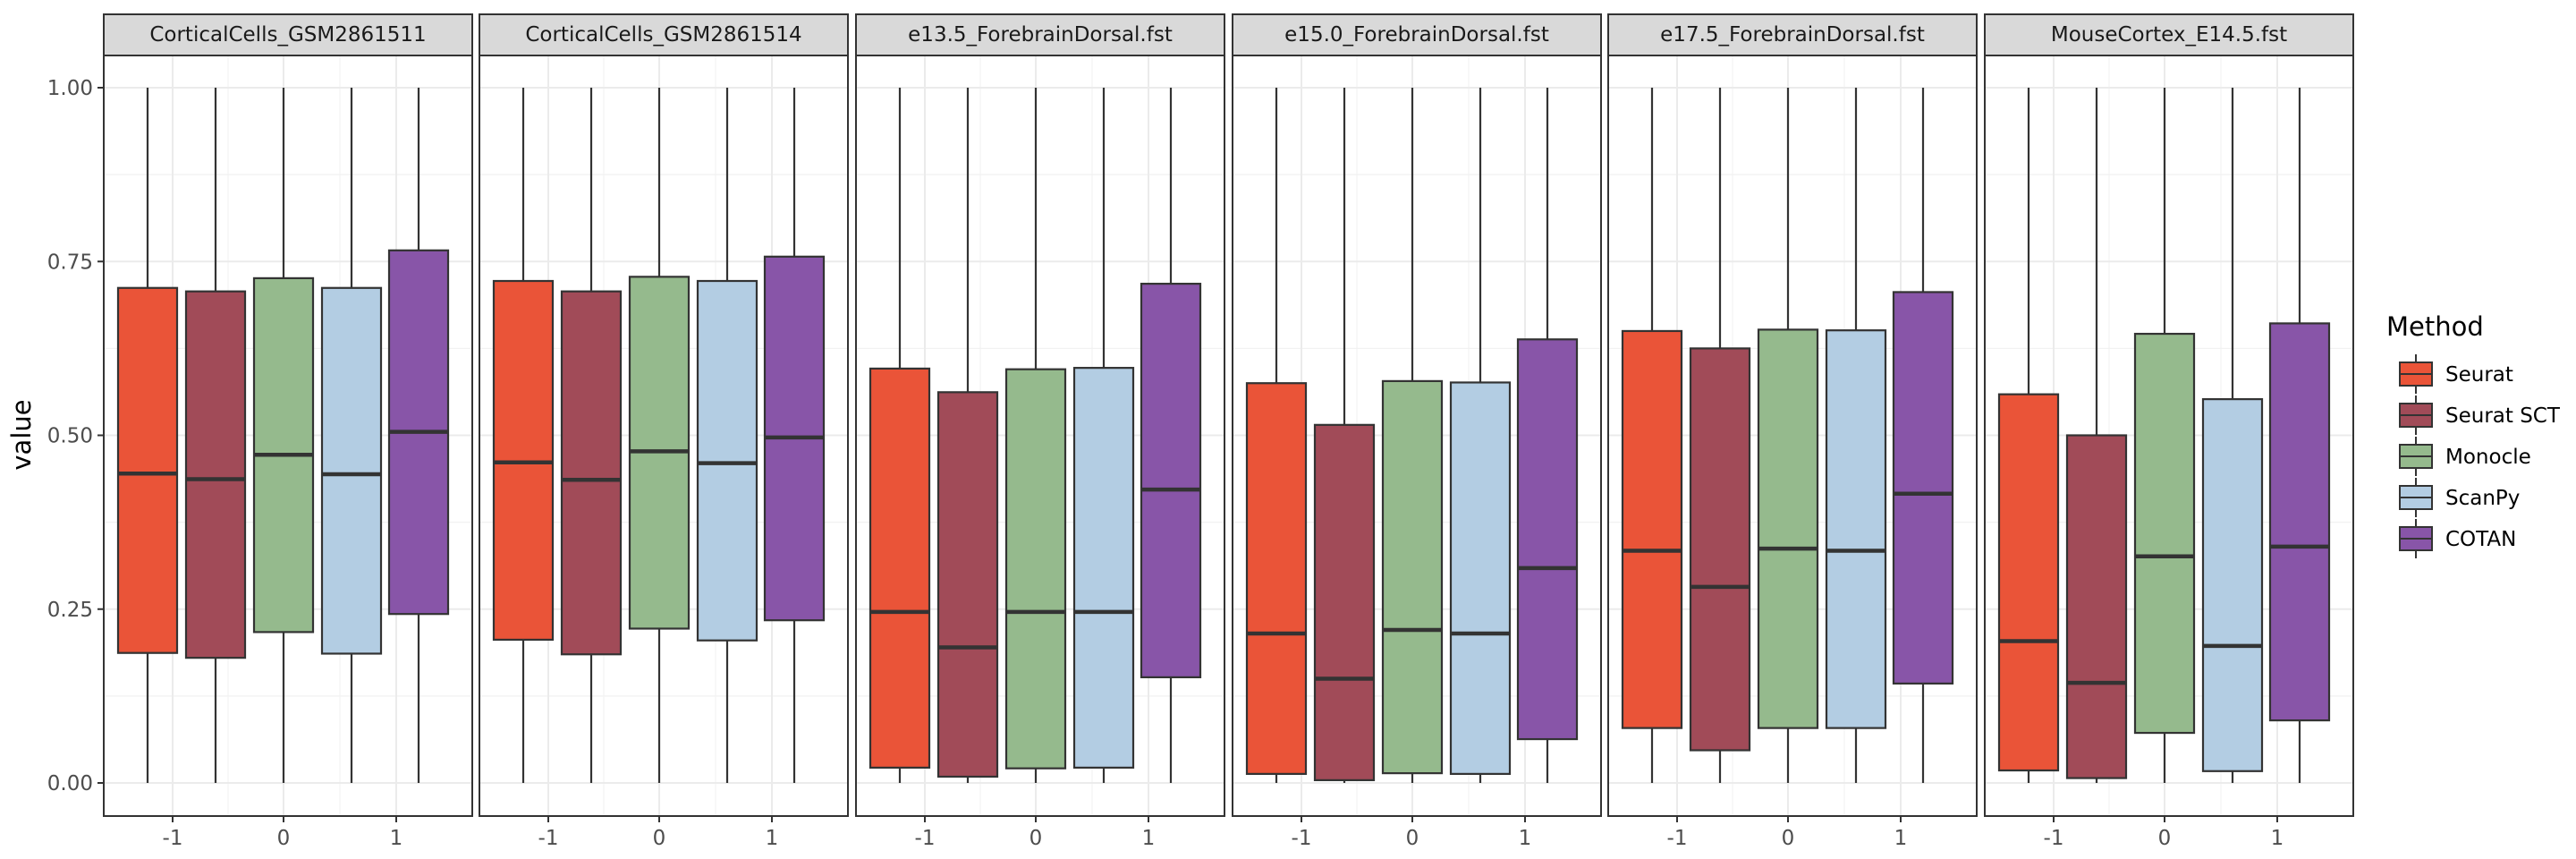  I want to click on panel-title: CorticalCells_GSM2861511, so click(287, 35).